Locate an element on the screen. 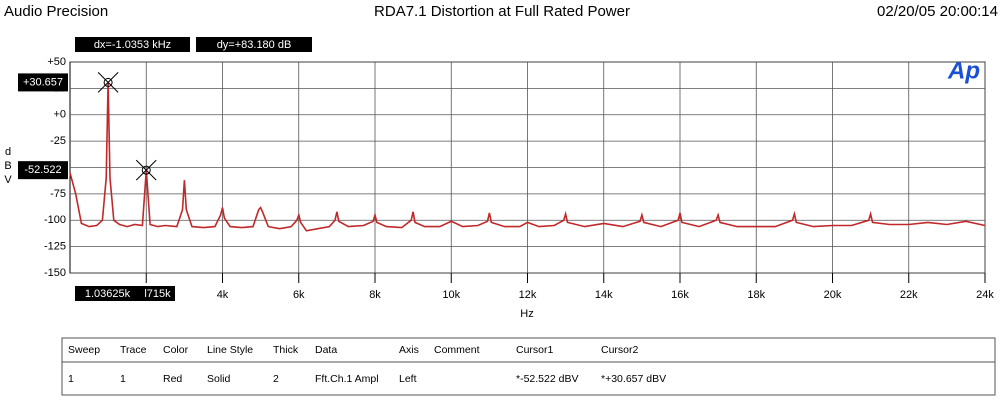 The width and height of the screenshot is (1004, 400). cursor-value: +30.657 is located at coordinates (43, 82).